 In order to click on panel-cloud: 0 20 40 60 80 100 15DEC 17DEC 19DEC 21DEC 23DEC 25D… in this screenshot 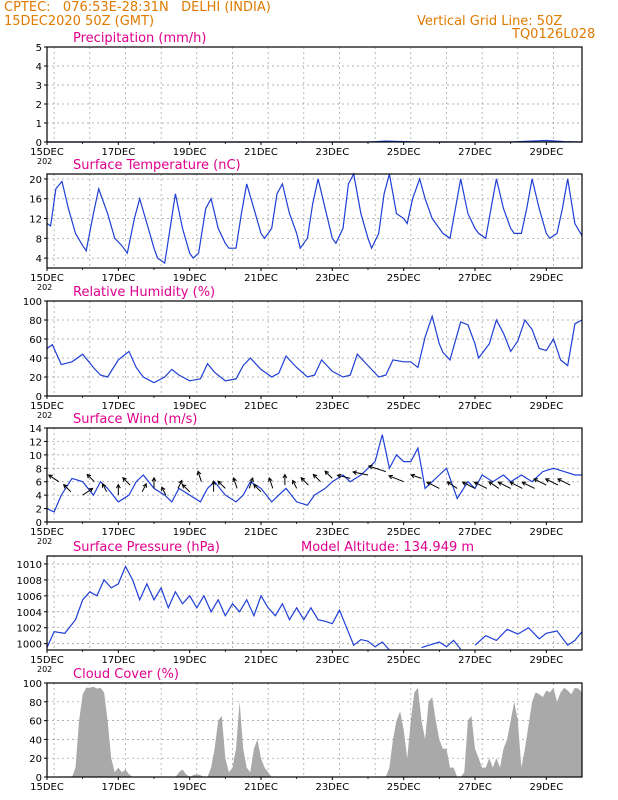, I will do `click(303, 730)`.